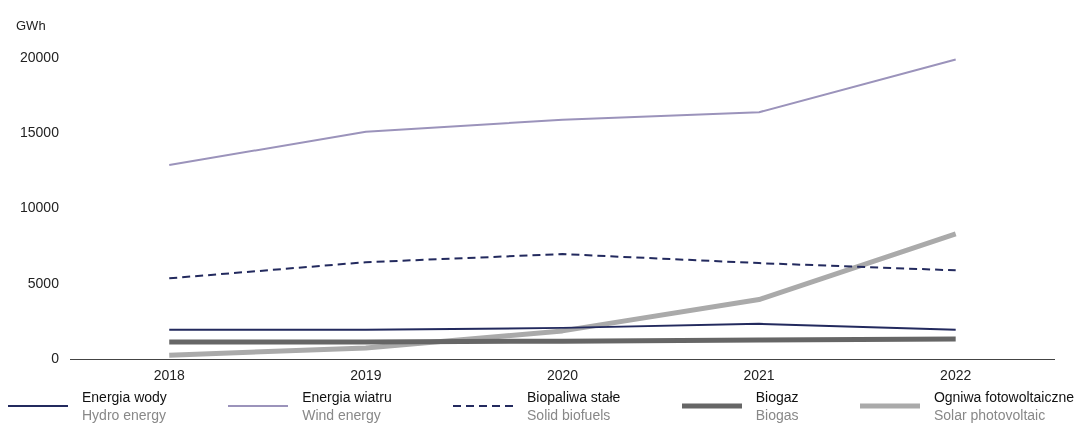  Describe the element at coordinates (759, 375) in the screenshot. I see `x-tick-label: 2021` at that location.